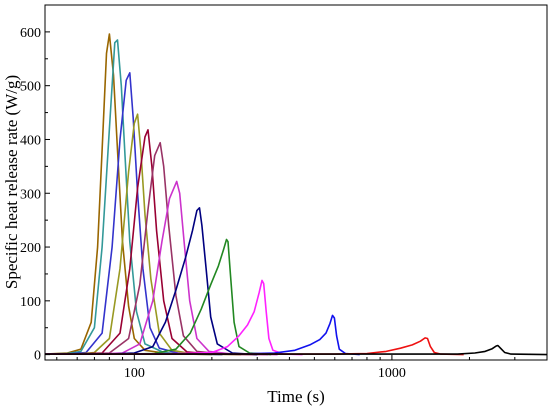  What do you see at coordinates (30, 140) in the screenshot?
I see `y-tick-label-400: 400` at bounding box center [30, 140].